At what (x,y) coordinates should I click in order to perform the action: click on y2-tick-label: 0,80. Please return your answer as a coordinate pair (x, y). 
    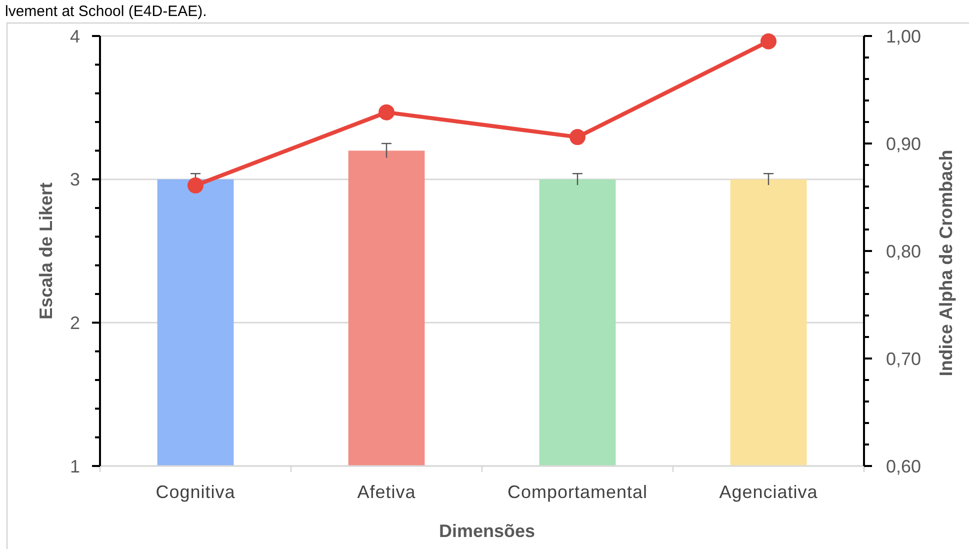
    Looking at the image, I should click on (904, 251).